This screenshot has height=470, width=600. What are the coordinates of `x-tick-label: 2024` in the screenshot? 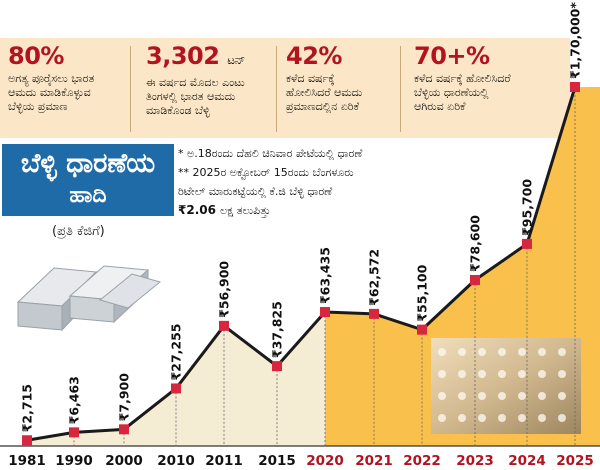 It's located at (527, 461).